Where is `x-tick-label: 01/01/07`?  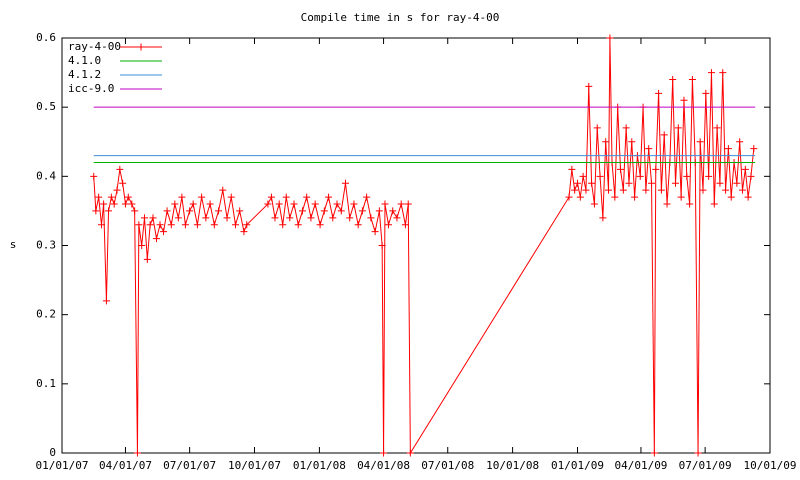
x-tick-label: 01/01/07 is located at coordinates (62, 465).